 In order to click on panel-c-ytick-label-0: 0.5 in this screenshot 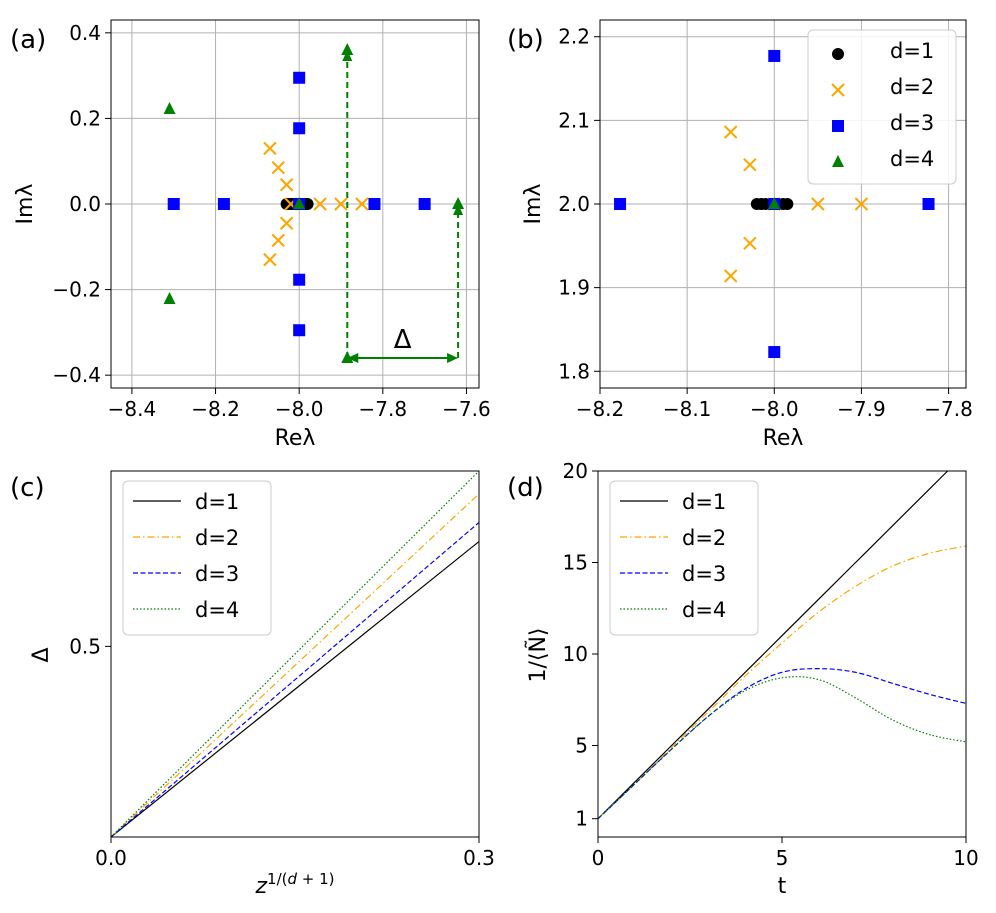, I will do `click(85, 646)`.